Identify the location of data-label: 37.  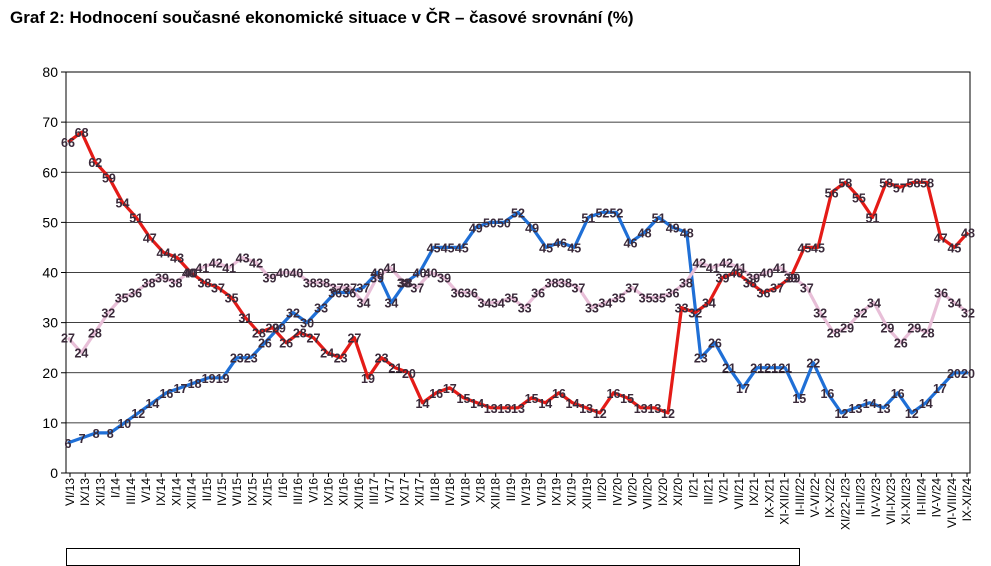
(578, 289).